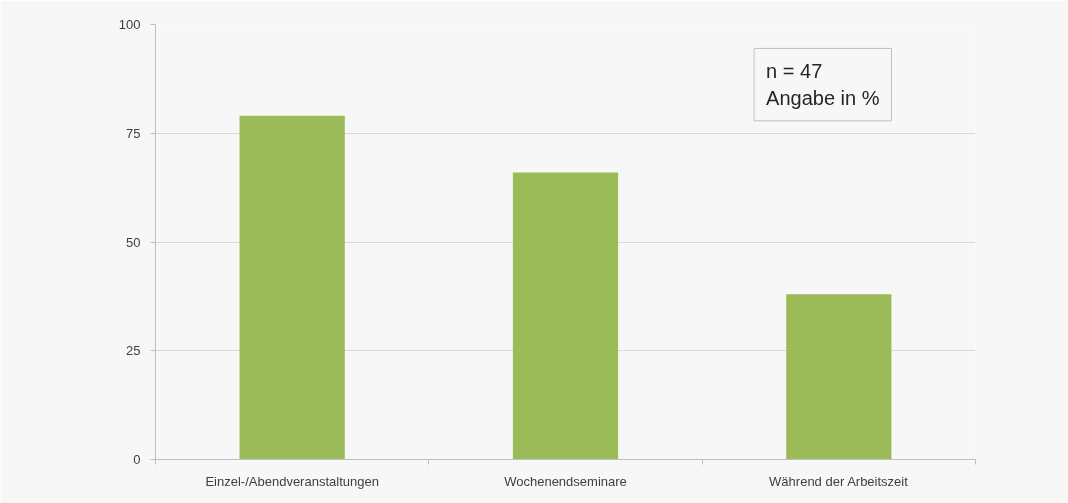 The image size is (1068, 503). Describe the element at coordinates (839, 481) in the screenshot. I see `x-tick-label: Während der Arbeitszeit` at that location.